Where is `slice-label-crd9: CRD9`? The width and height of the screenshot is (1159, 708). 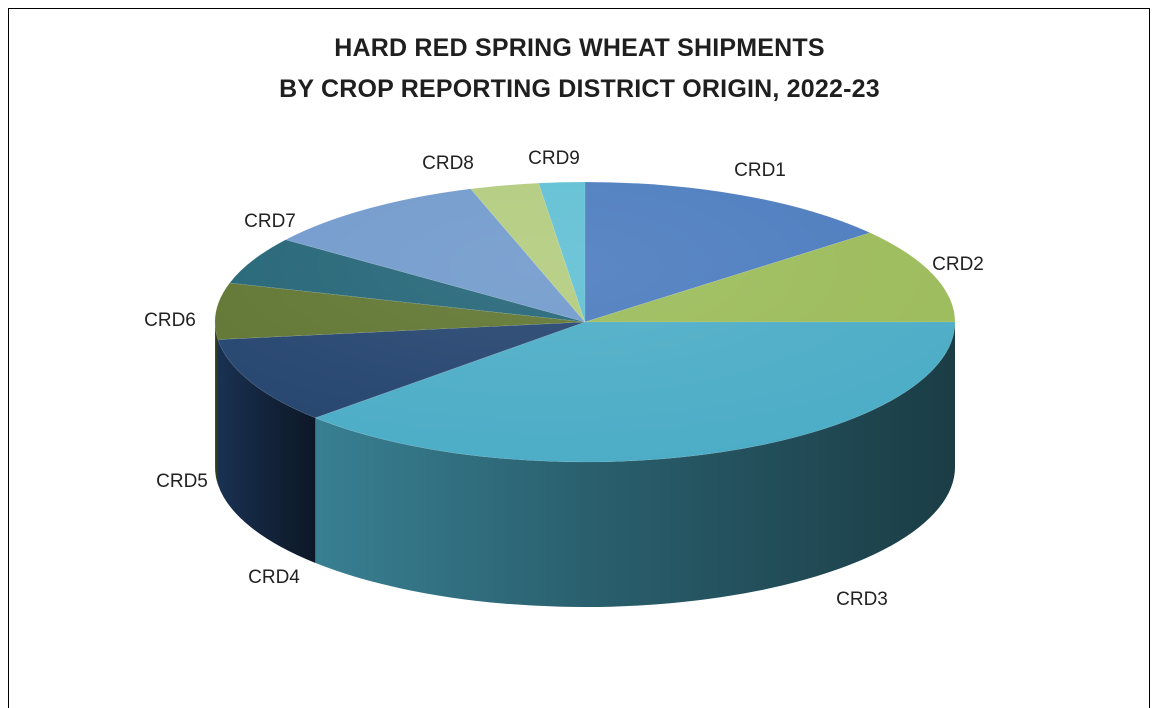
slice-label-crd9: CRD9 is located at coordinates (554, 158).